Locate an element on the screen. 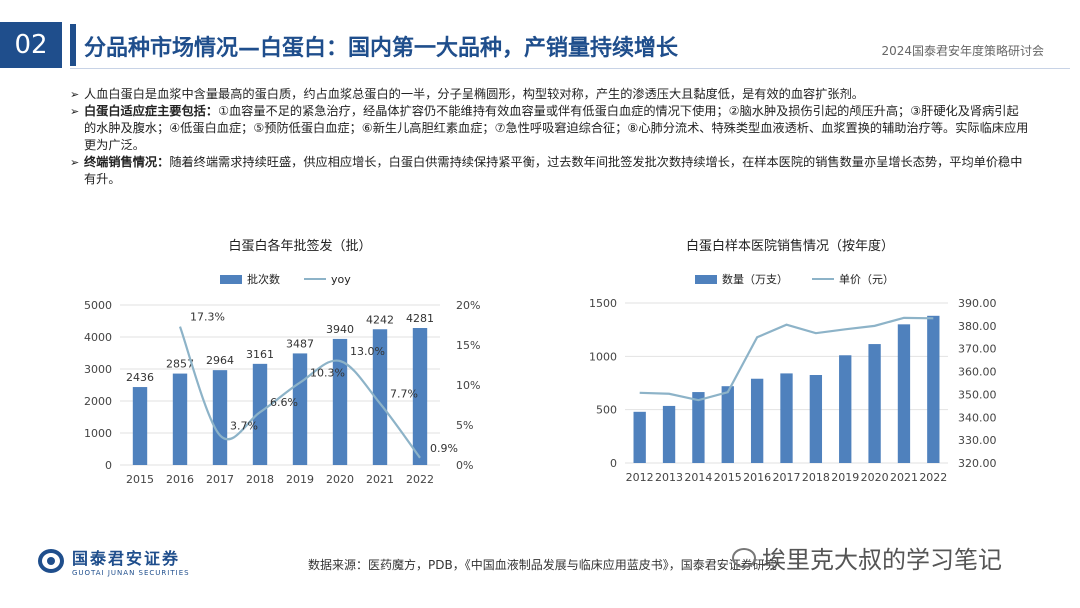  bar-label: 2964 is located at coordinates (220, 360).